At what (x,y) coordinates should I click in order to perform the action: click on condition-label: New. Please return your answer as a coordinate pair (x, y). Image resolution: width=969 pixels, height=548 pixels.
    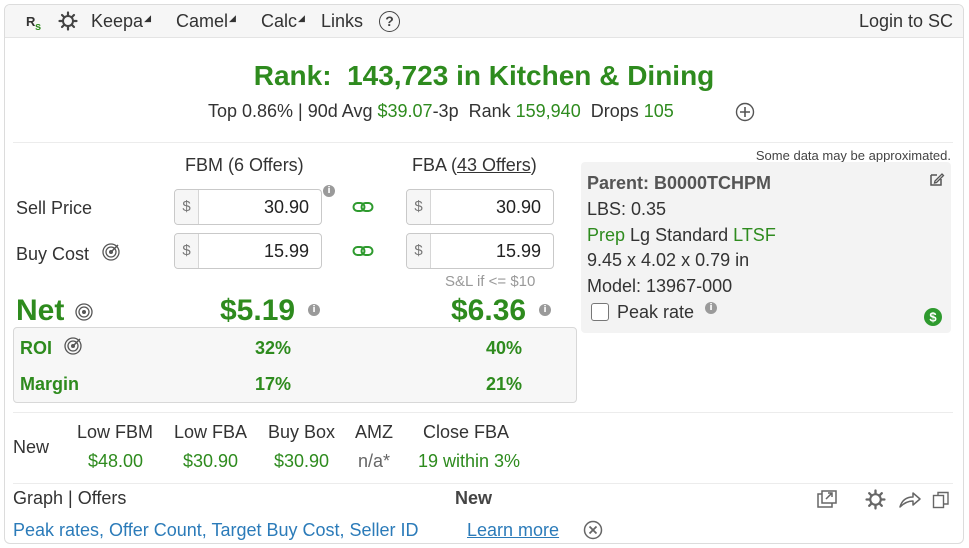
    Looking at the image, I should click on (31, 447).